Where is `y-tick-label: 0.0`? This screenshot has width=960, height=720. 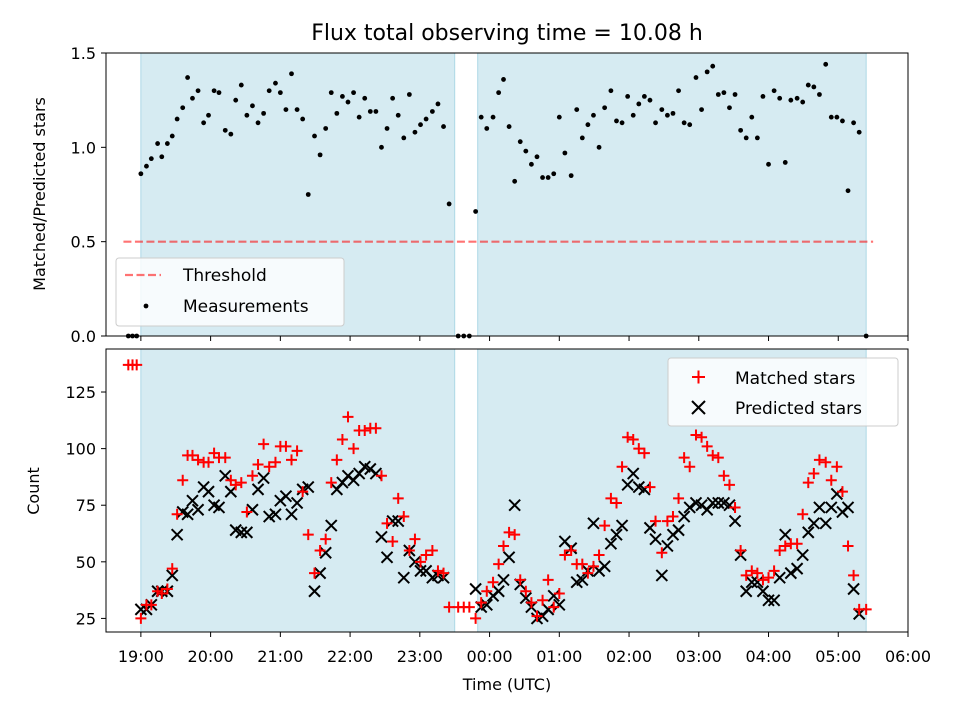
y-tick-label: 0.0 is located at coordinates (83, 336).